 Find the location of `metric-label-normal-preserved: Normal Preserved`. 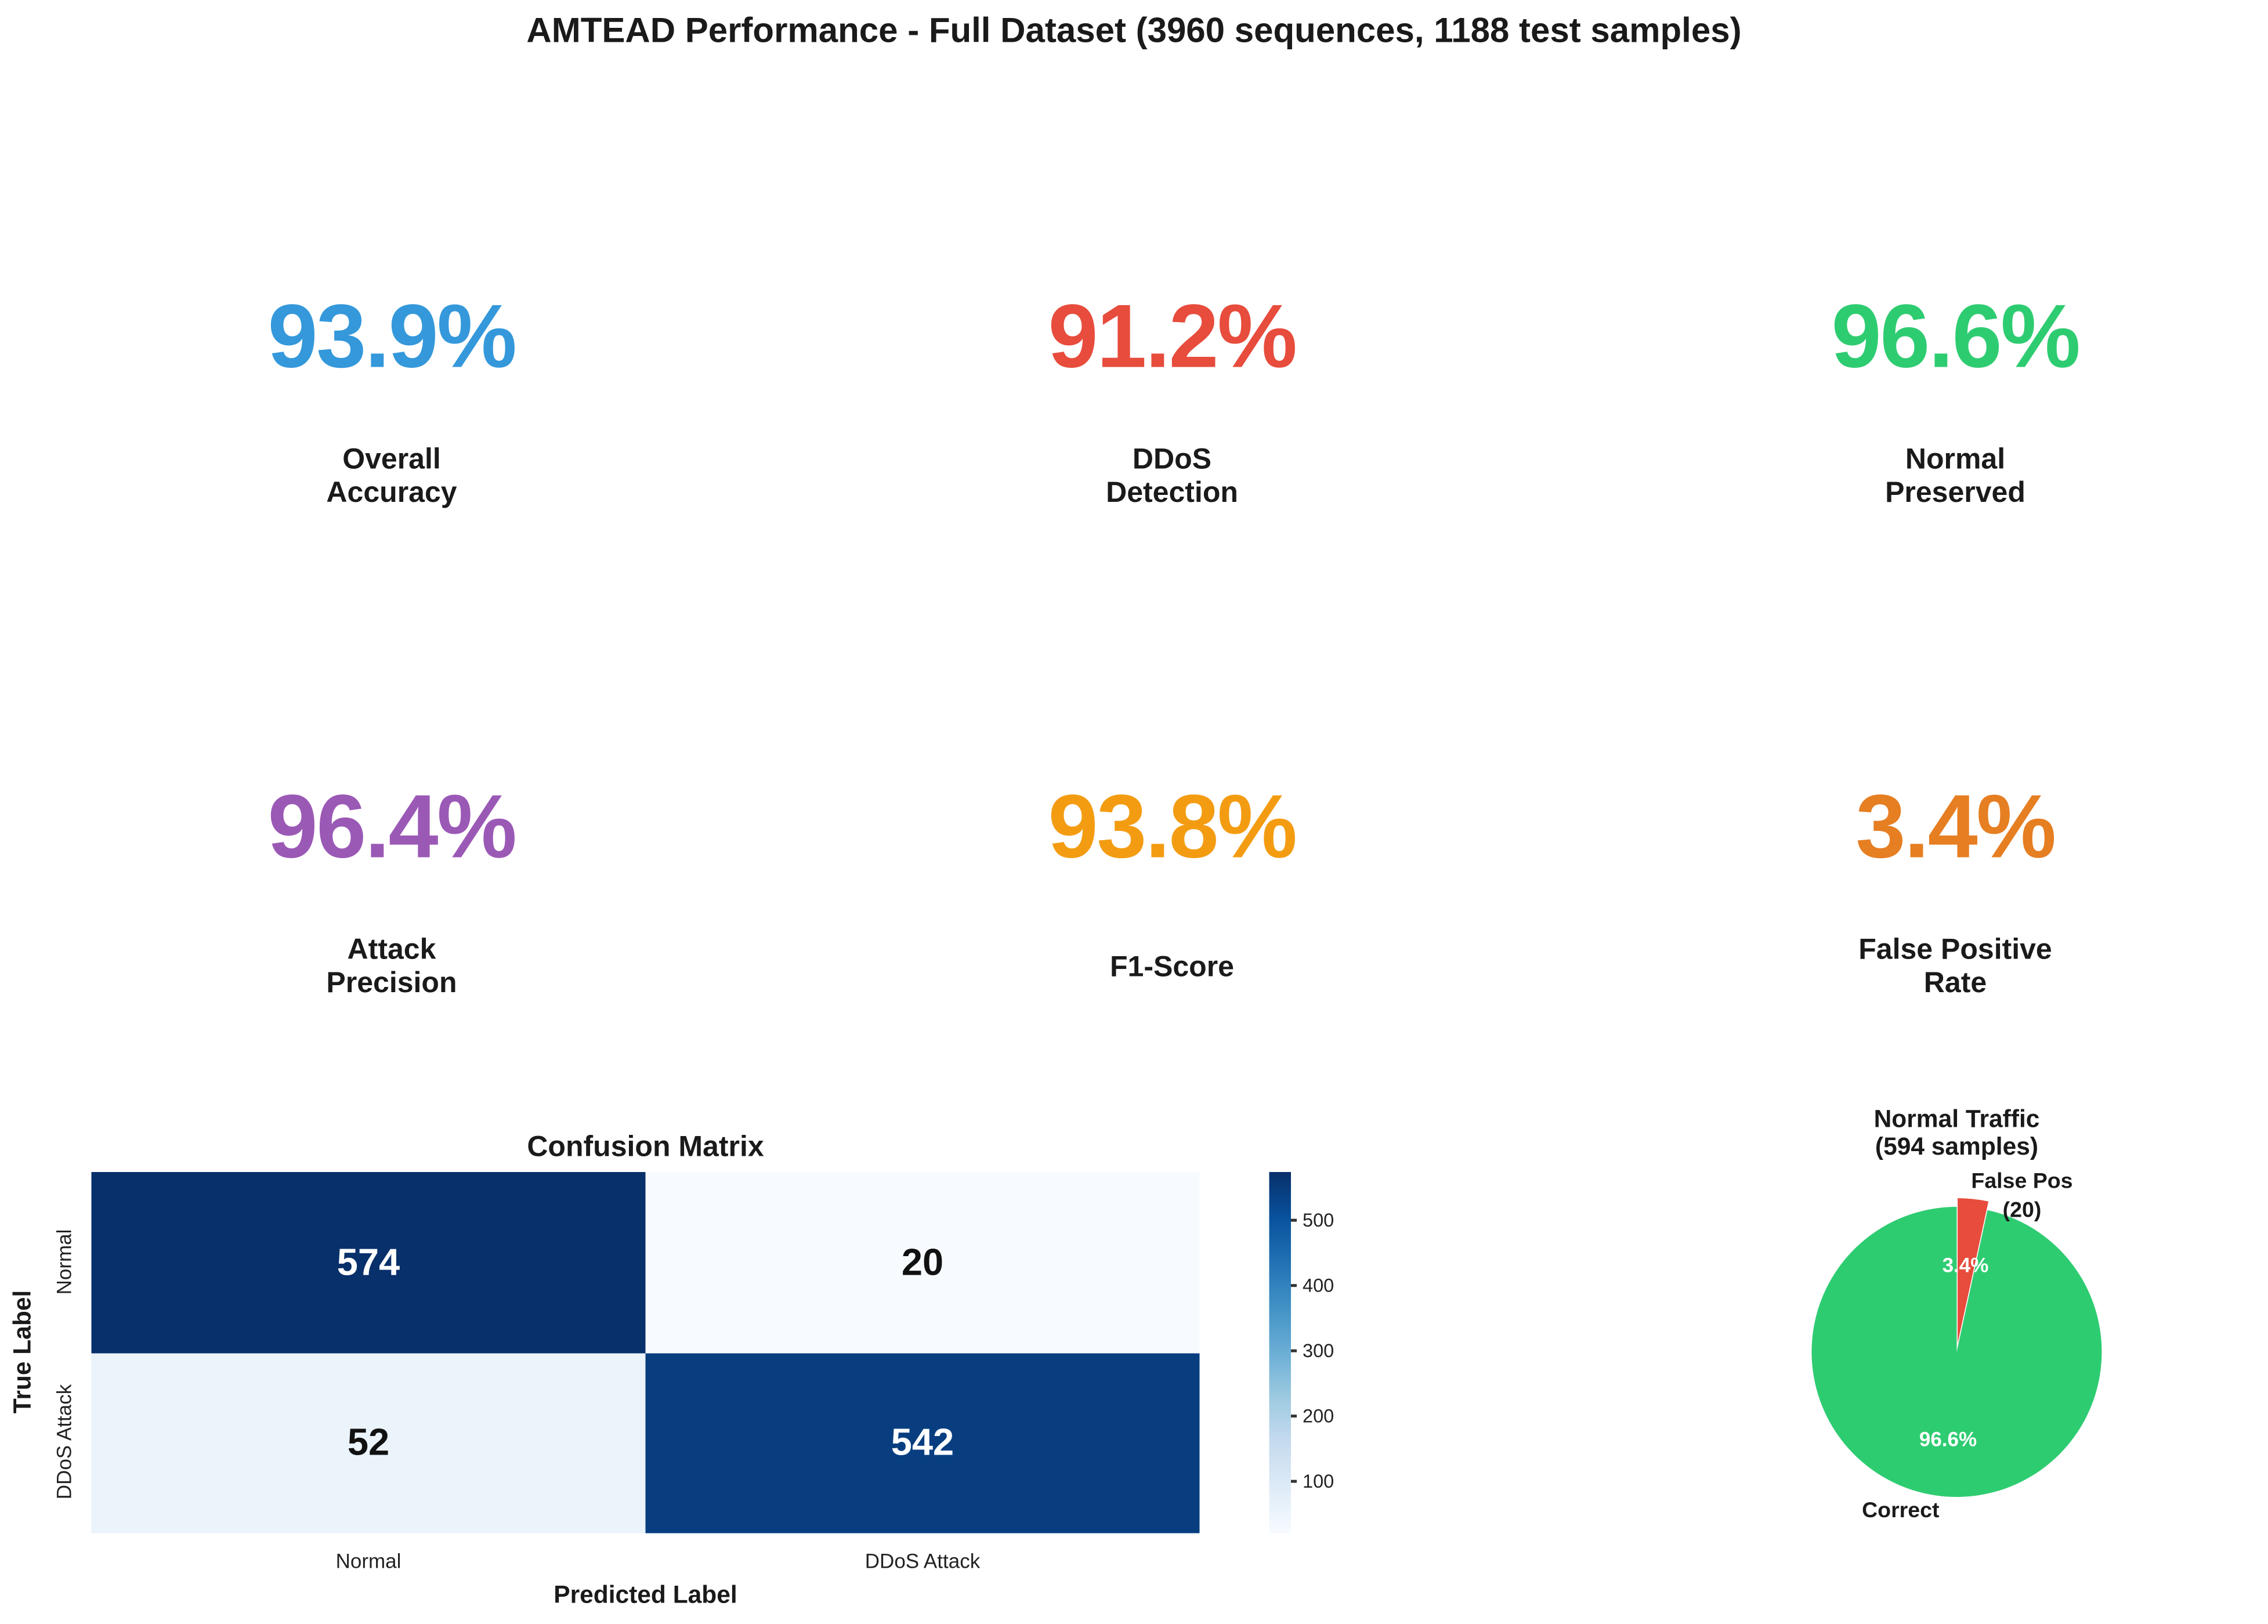

metric-label-normal-preserved: Normal Preserved is located at coordinates (1955, 477).